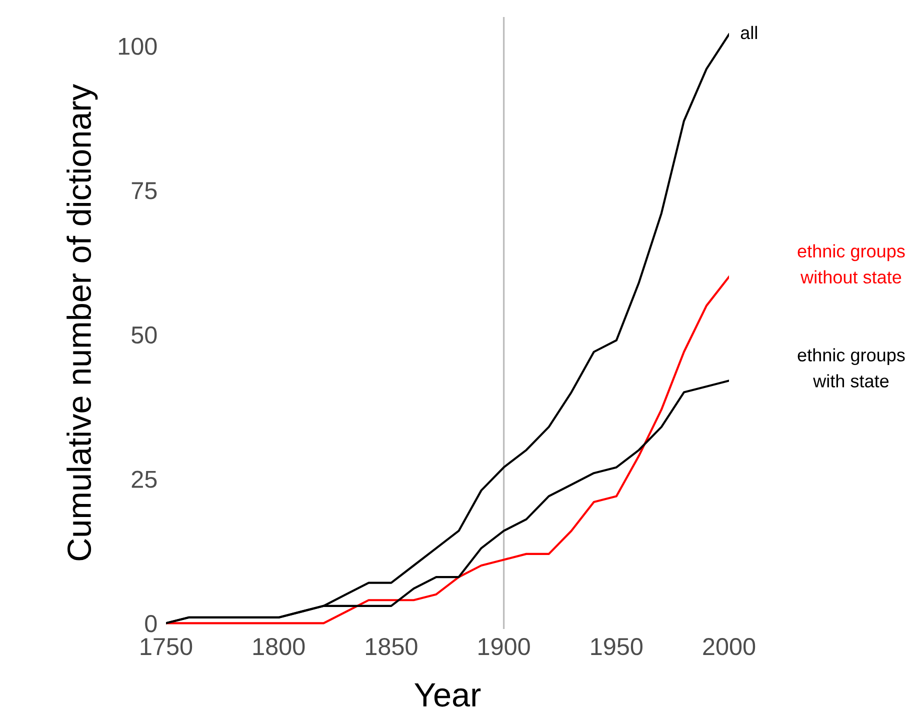 The width and height of the screenshot is (914, 712). Describe the element at coordinates (144, 479) in the screenshot. I see `y-tick-label: 25` at that location.